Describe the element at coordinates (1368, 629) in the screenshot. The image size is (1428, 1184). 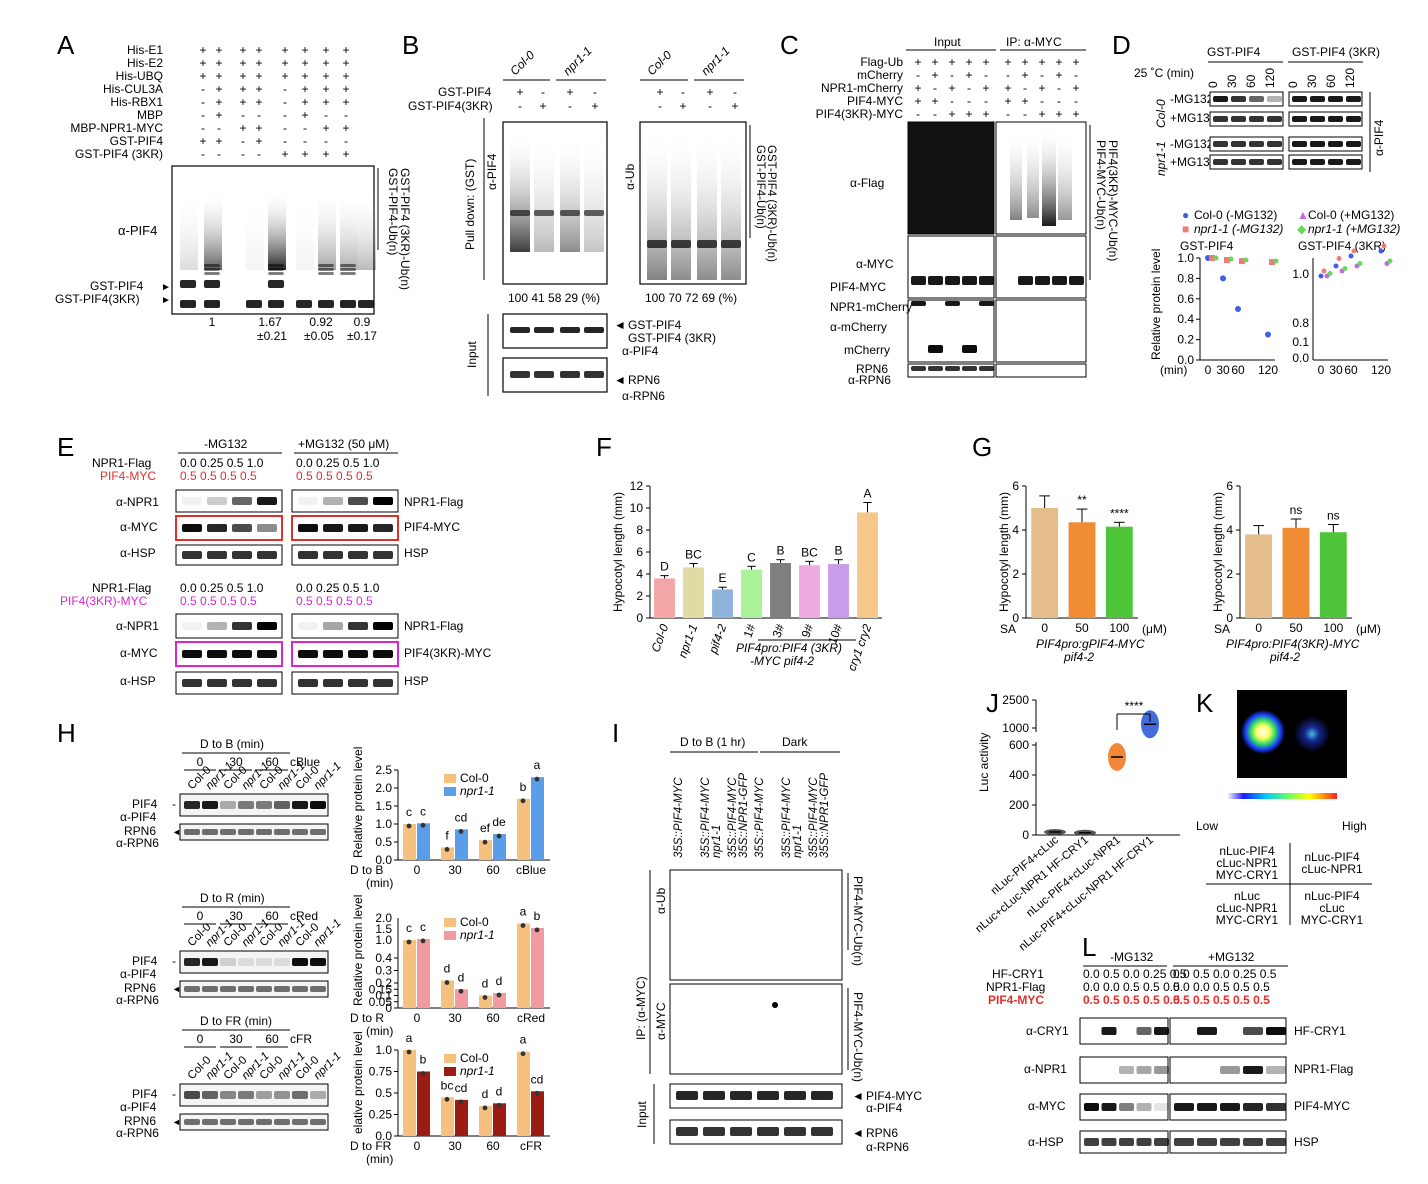
I see `x-unit: (μM)` at that location.